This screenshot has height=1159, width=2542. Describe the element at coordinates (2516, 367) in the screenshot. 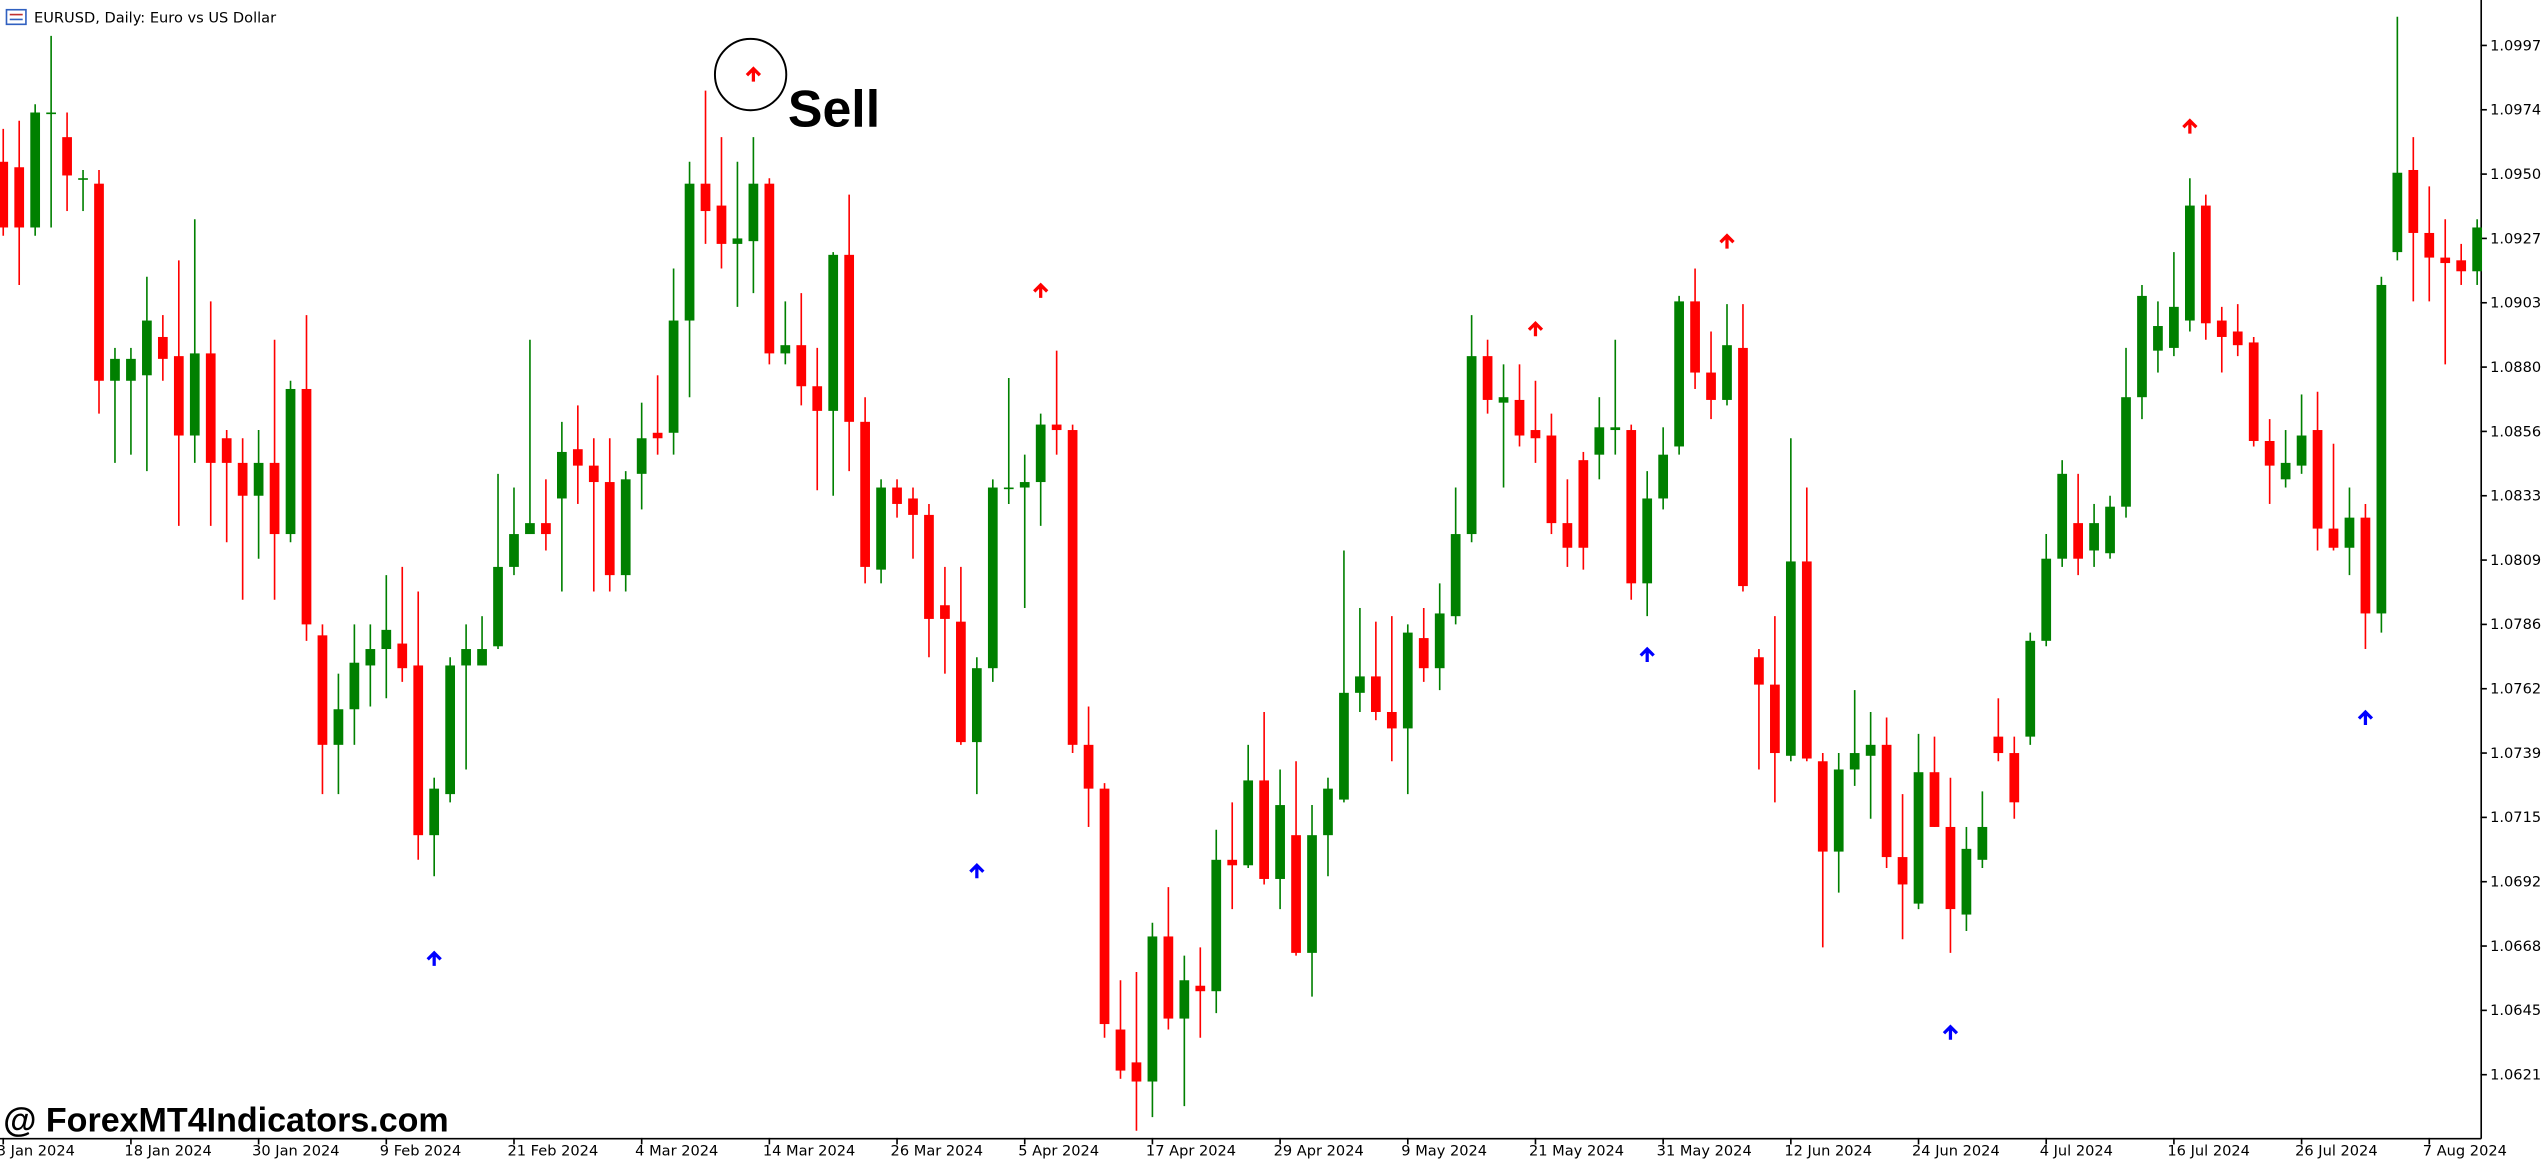

I see `y-tick-label: 1.08800` at that location.